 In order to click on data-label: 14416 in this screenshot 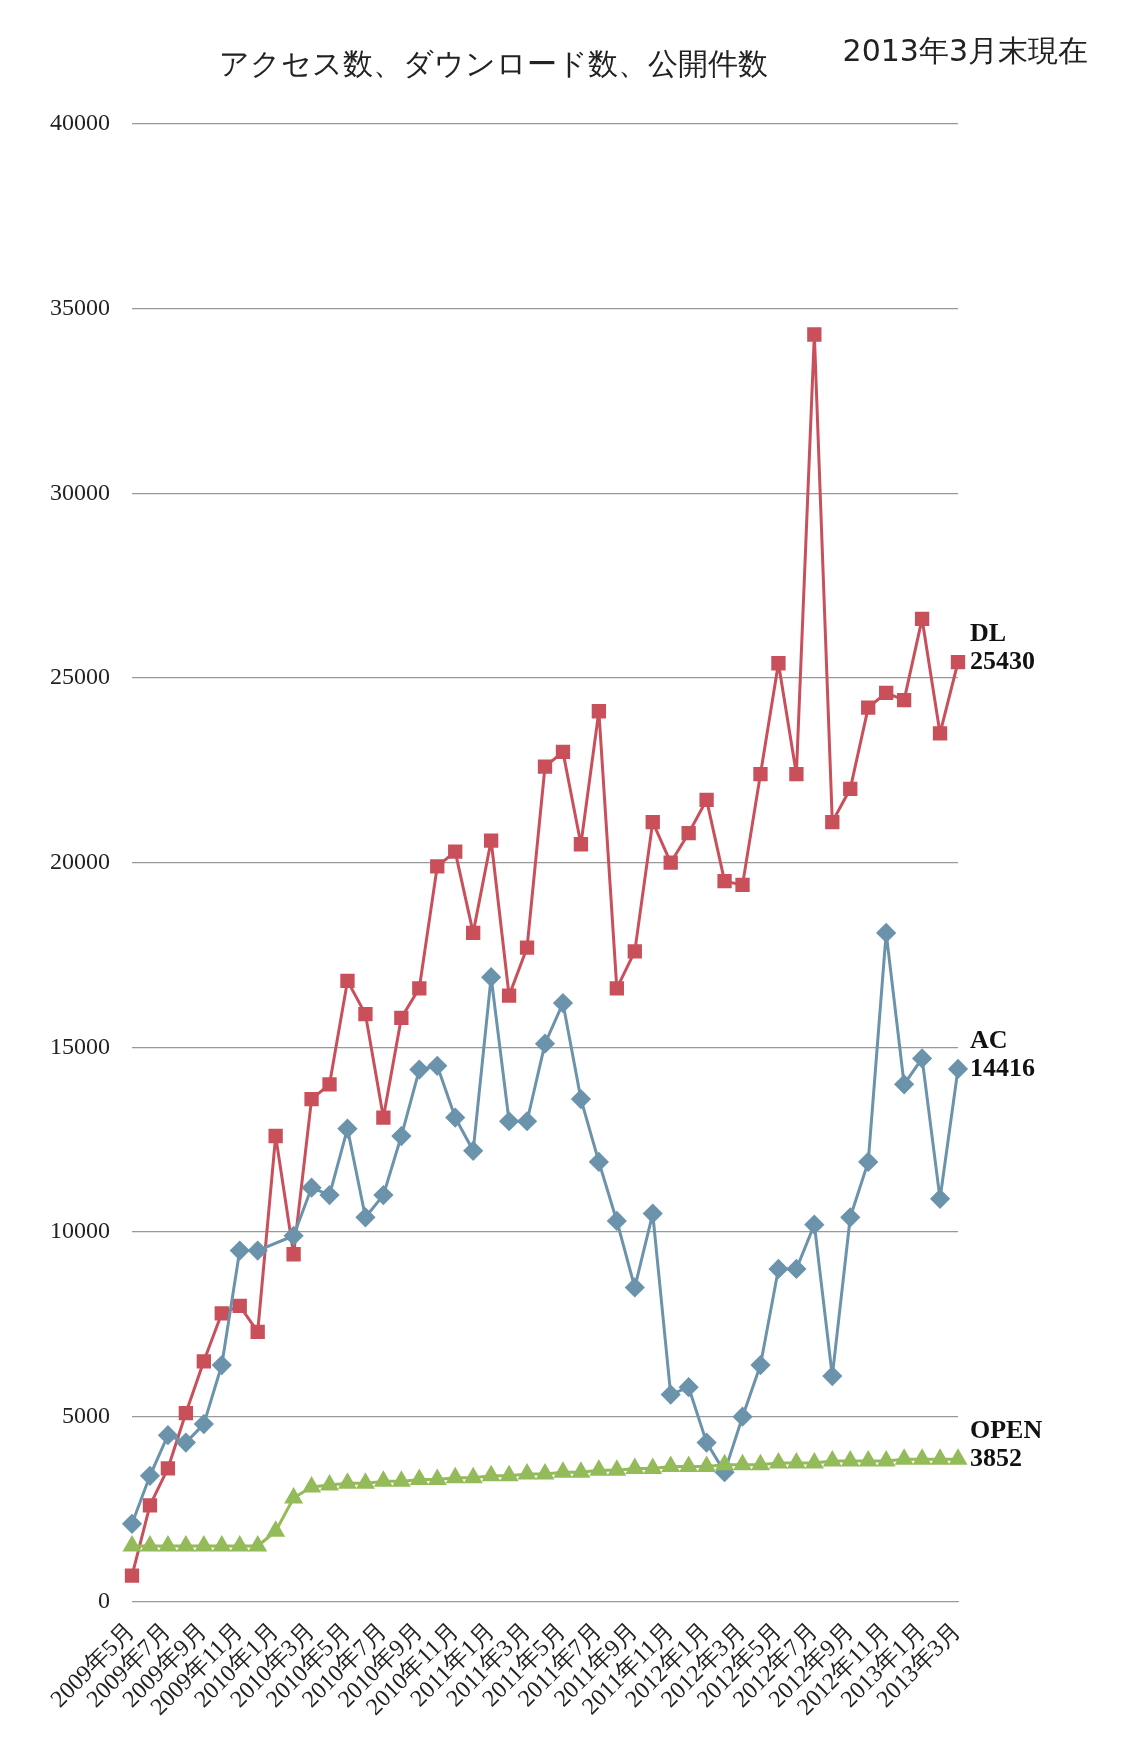, I will do `click(1002, 1067)`.